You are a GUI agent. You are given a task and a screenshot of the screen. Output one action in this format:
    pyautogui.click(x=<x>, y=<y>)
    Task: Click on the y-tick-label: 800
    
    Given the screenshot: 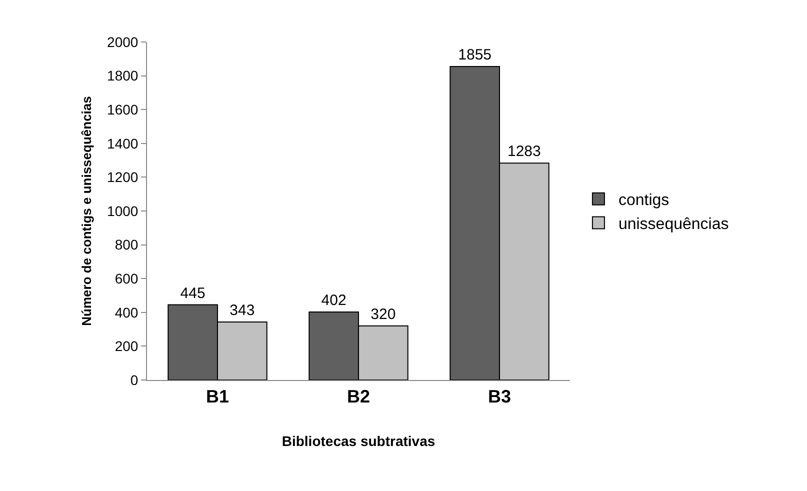 What is the action you would take?
    pyautogui.click(x=126, y=244)
    